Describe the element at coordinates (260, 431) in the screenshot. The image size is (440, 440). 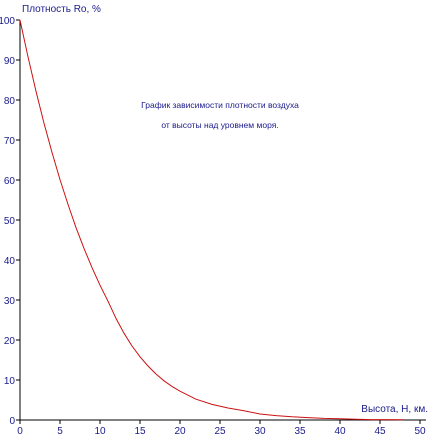
I see `x-tick-label: 30` at that location.